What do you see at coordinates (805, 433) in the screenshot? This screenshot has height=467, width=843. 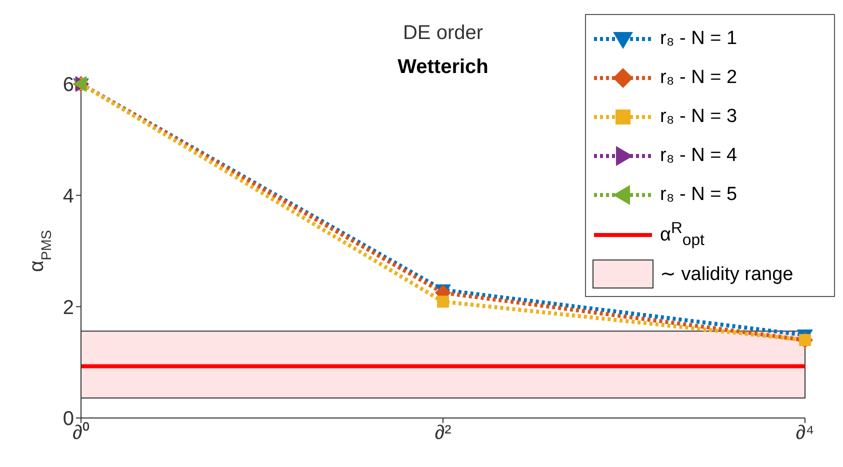 I see `x-tick-label: ∂⁴` at bounding box center [805, 433].